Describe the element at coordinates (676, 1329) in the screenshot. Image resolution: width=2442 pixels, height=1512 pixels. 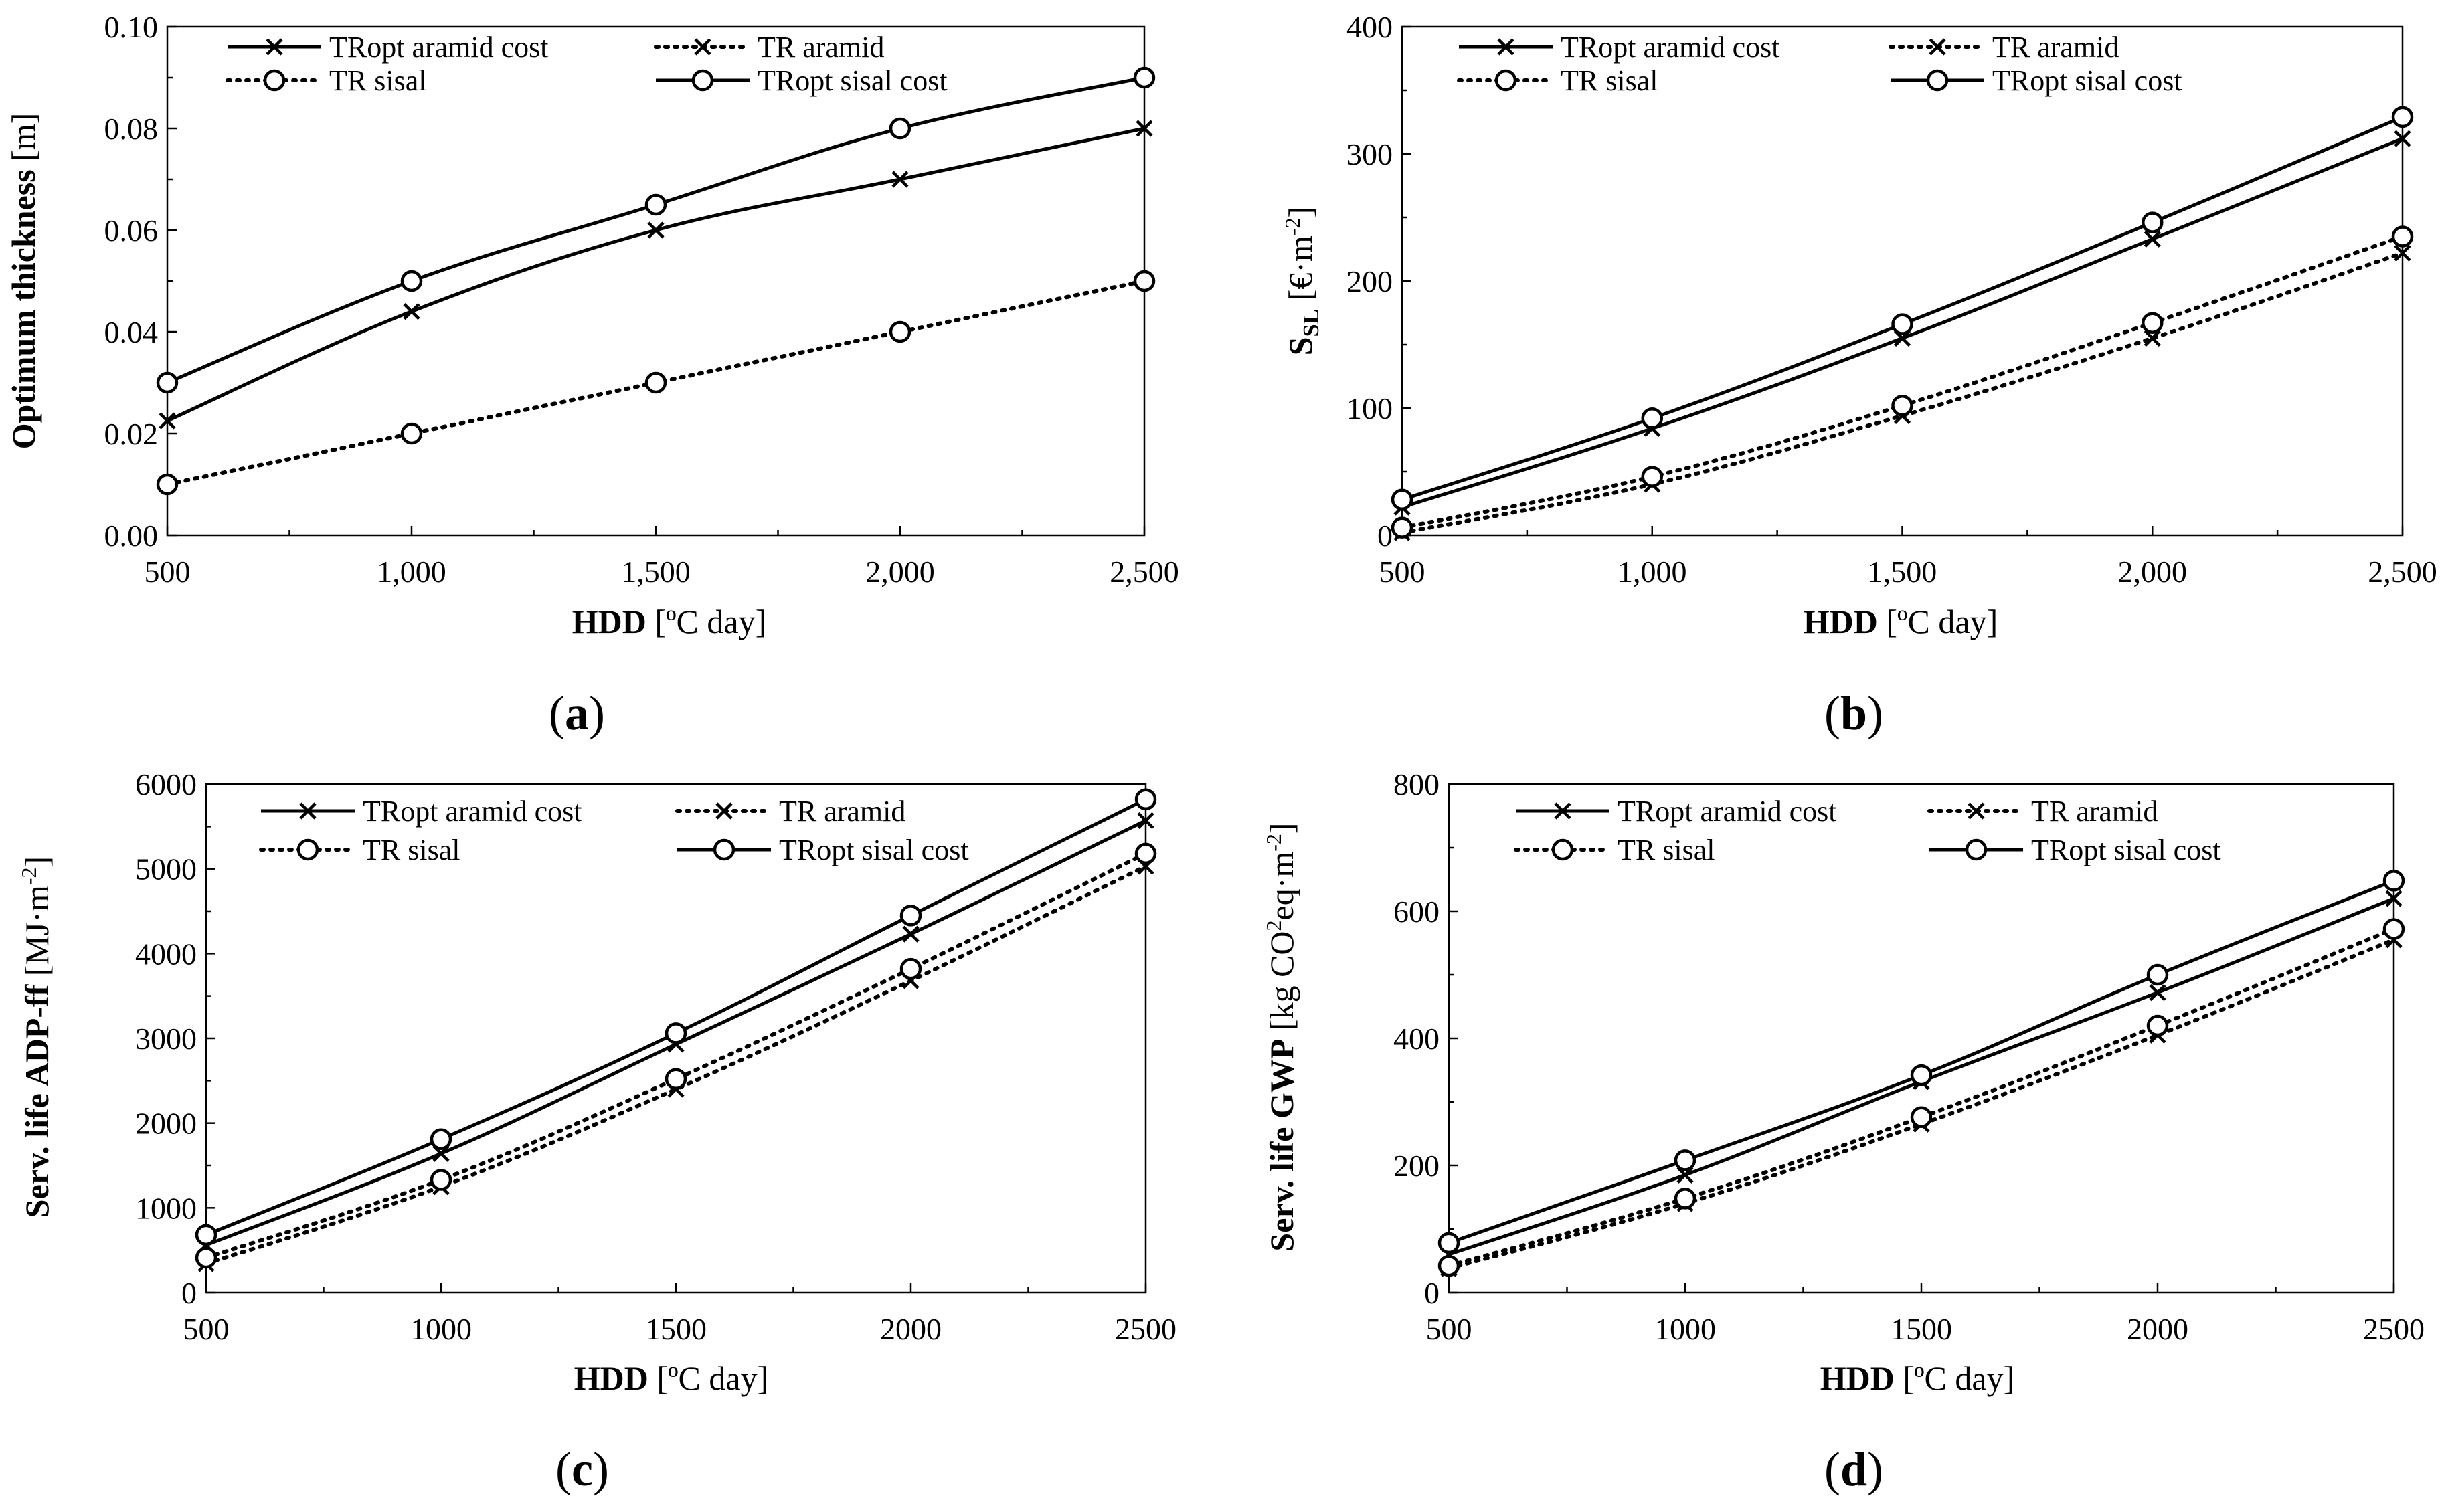
I see `x-tick-label-c: 1500` at that location.